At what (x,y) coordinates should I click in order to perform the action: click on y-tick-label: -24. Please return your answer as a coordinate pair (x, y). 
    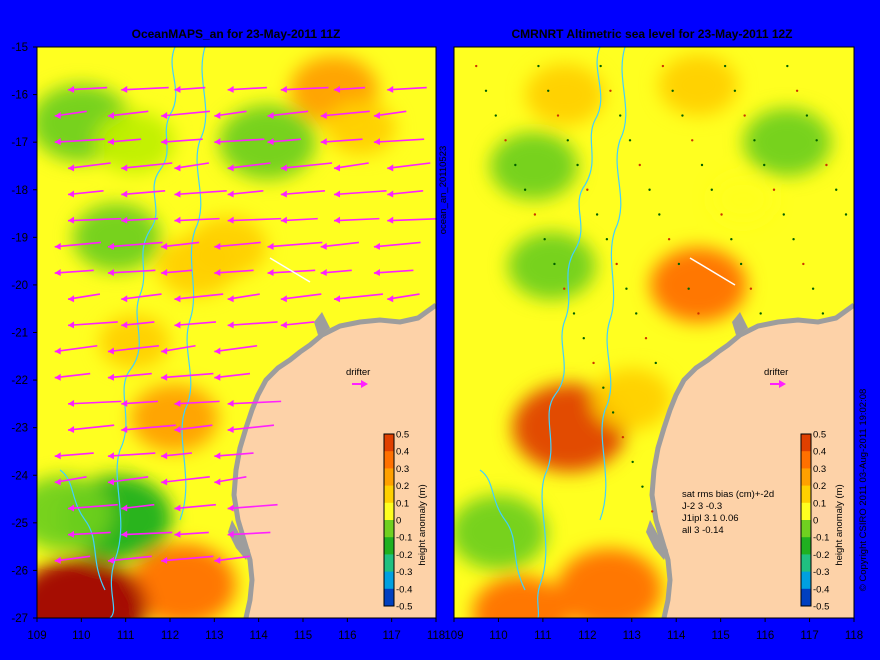
    Looking at the image, I should click on (19, 476).